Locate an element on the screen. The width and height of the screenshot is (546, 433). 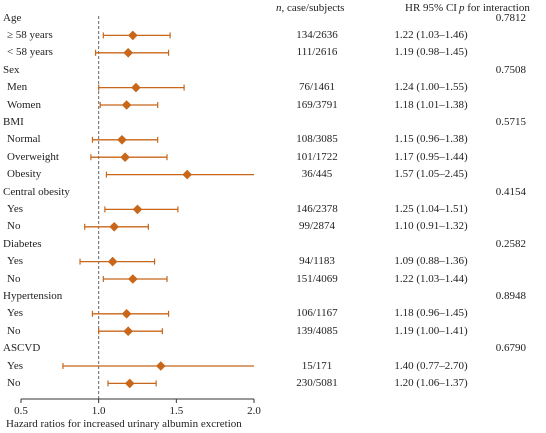
hr-ci-value: 1.17 (0.95–1.44) is located at coordinates (431, 156).